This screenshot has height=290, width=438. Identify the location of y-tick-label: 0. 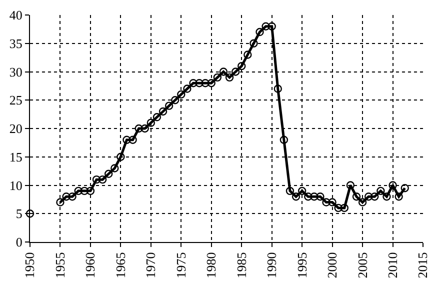
(19, 242).